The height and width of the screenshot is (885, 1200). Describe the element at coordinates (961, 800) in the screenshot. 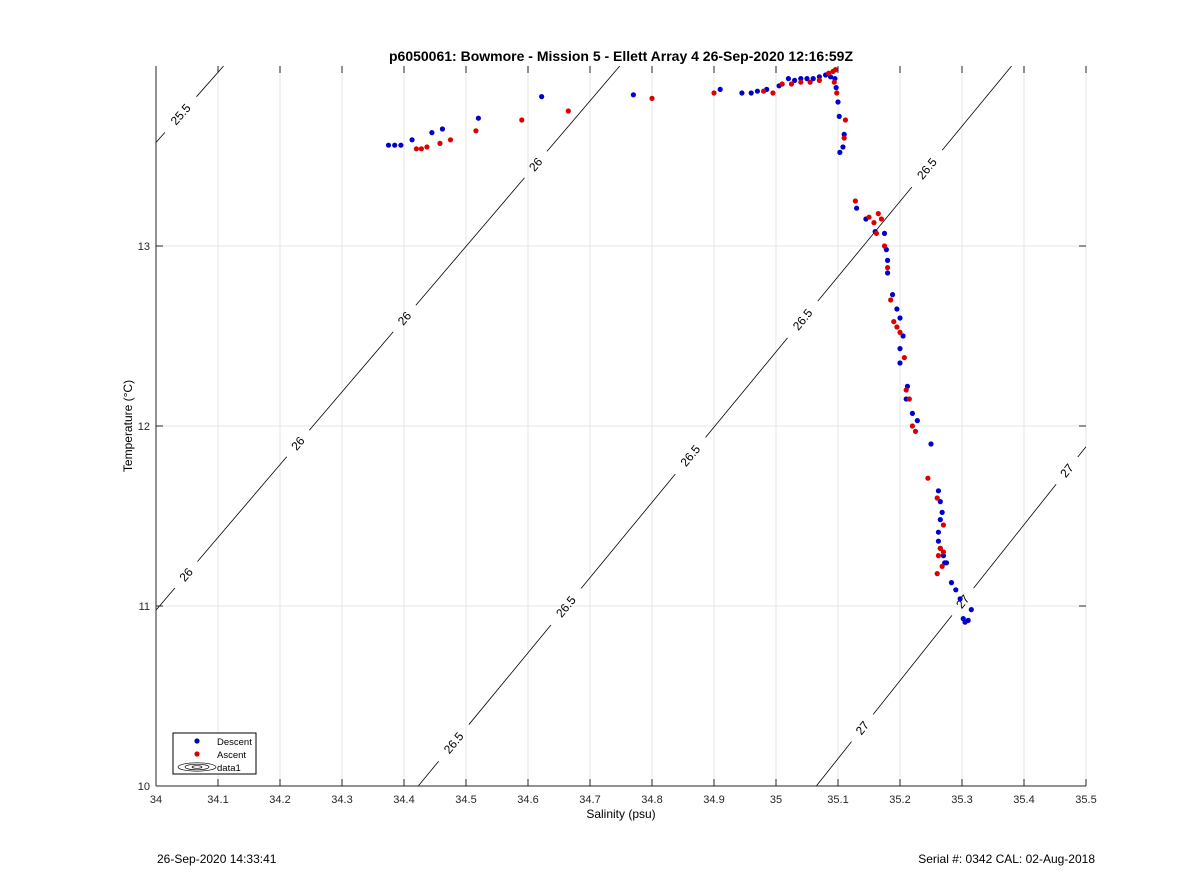

I see `x-tick-label: 35.3` at that location.